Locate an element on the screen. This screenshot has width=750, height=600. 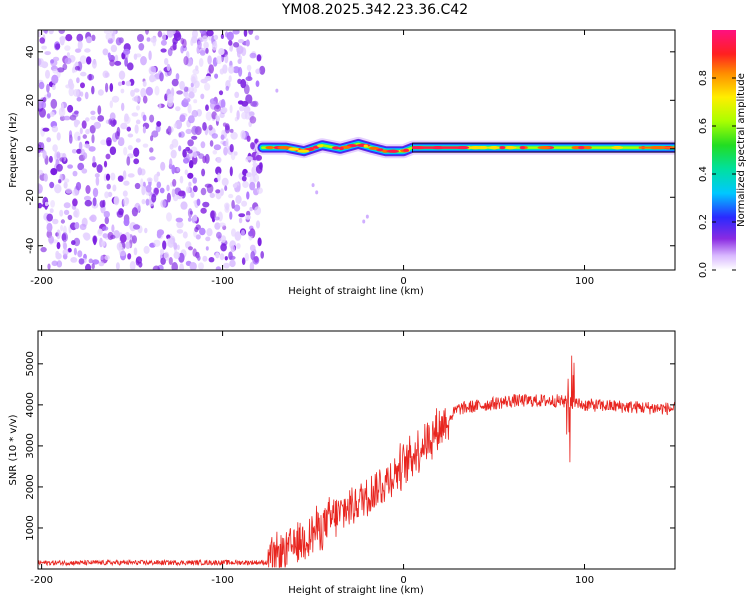
bottom-y-axis-label: SNR (10 * v/v) is located at coordinates (13, 449).